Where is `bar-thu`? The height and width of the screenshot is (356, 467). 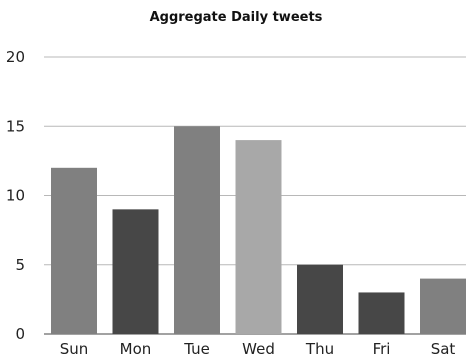
bar-thu is located at coordinates (320, 299).